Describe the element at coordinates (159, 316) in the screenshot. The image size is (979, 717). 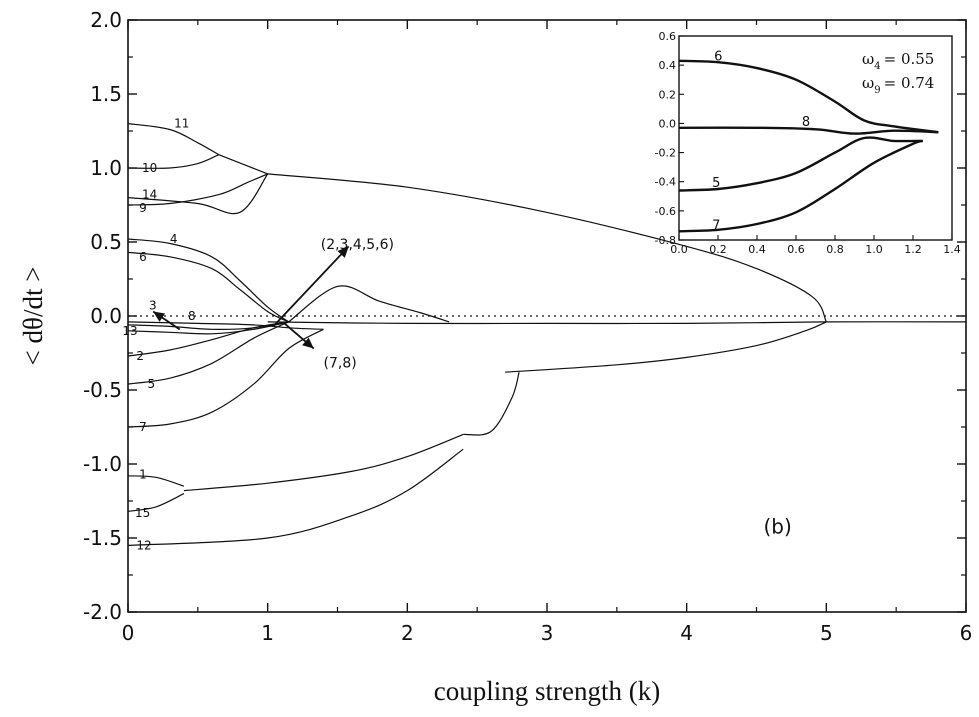
I see `arrow-to-3-head` at that location.